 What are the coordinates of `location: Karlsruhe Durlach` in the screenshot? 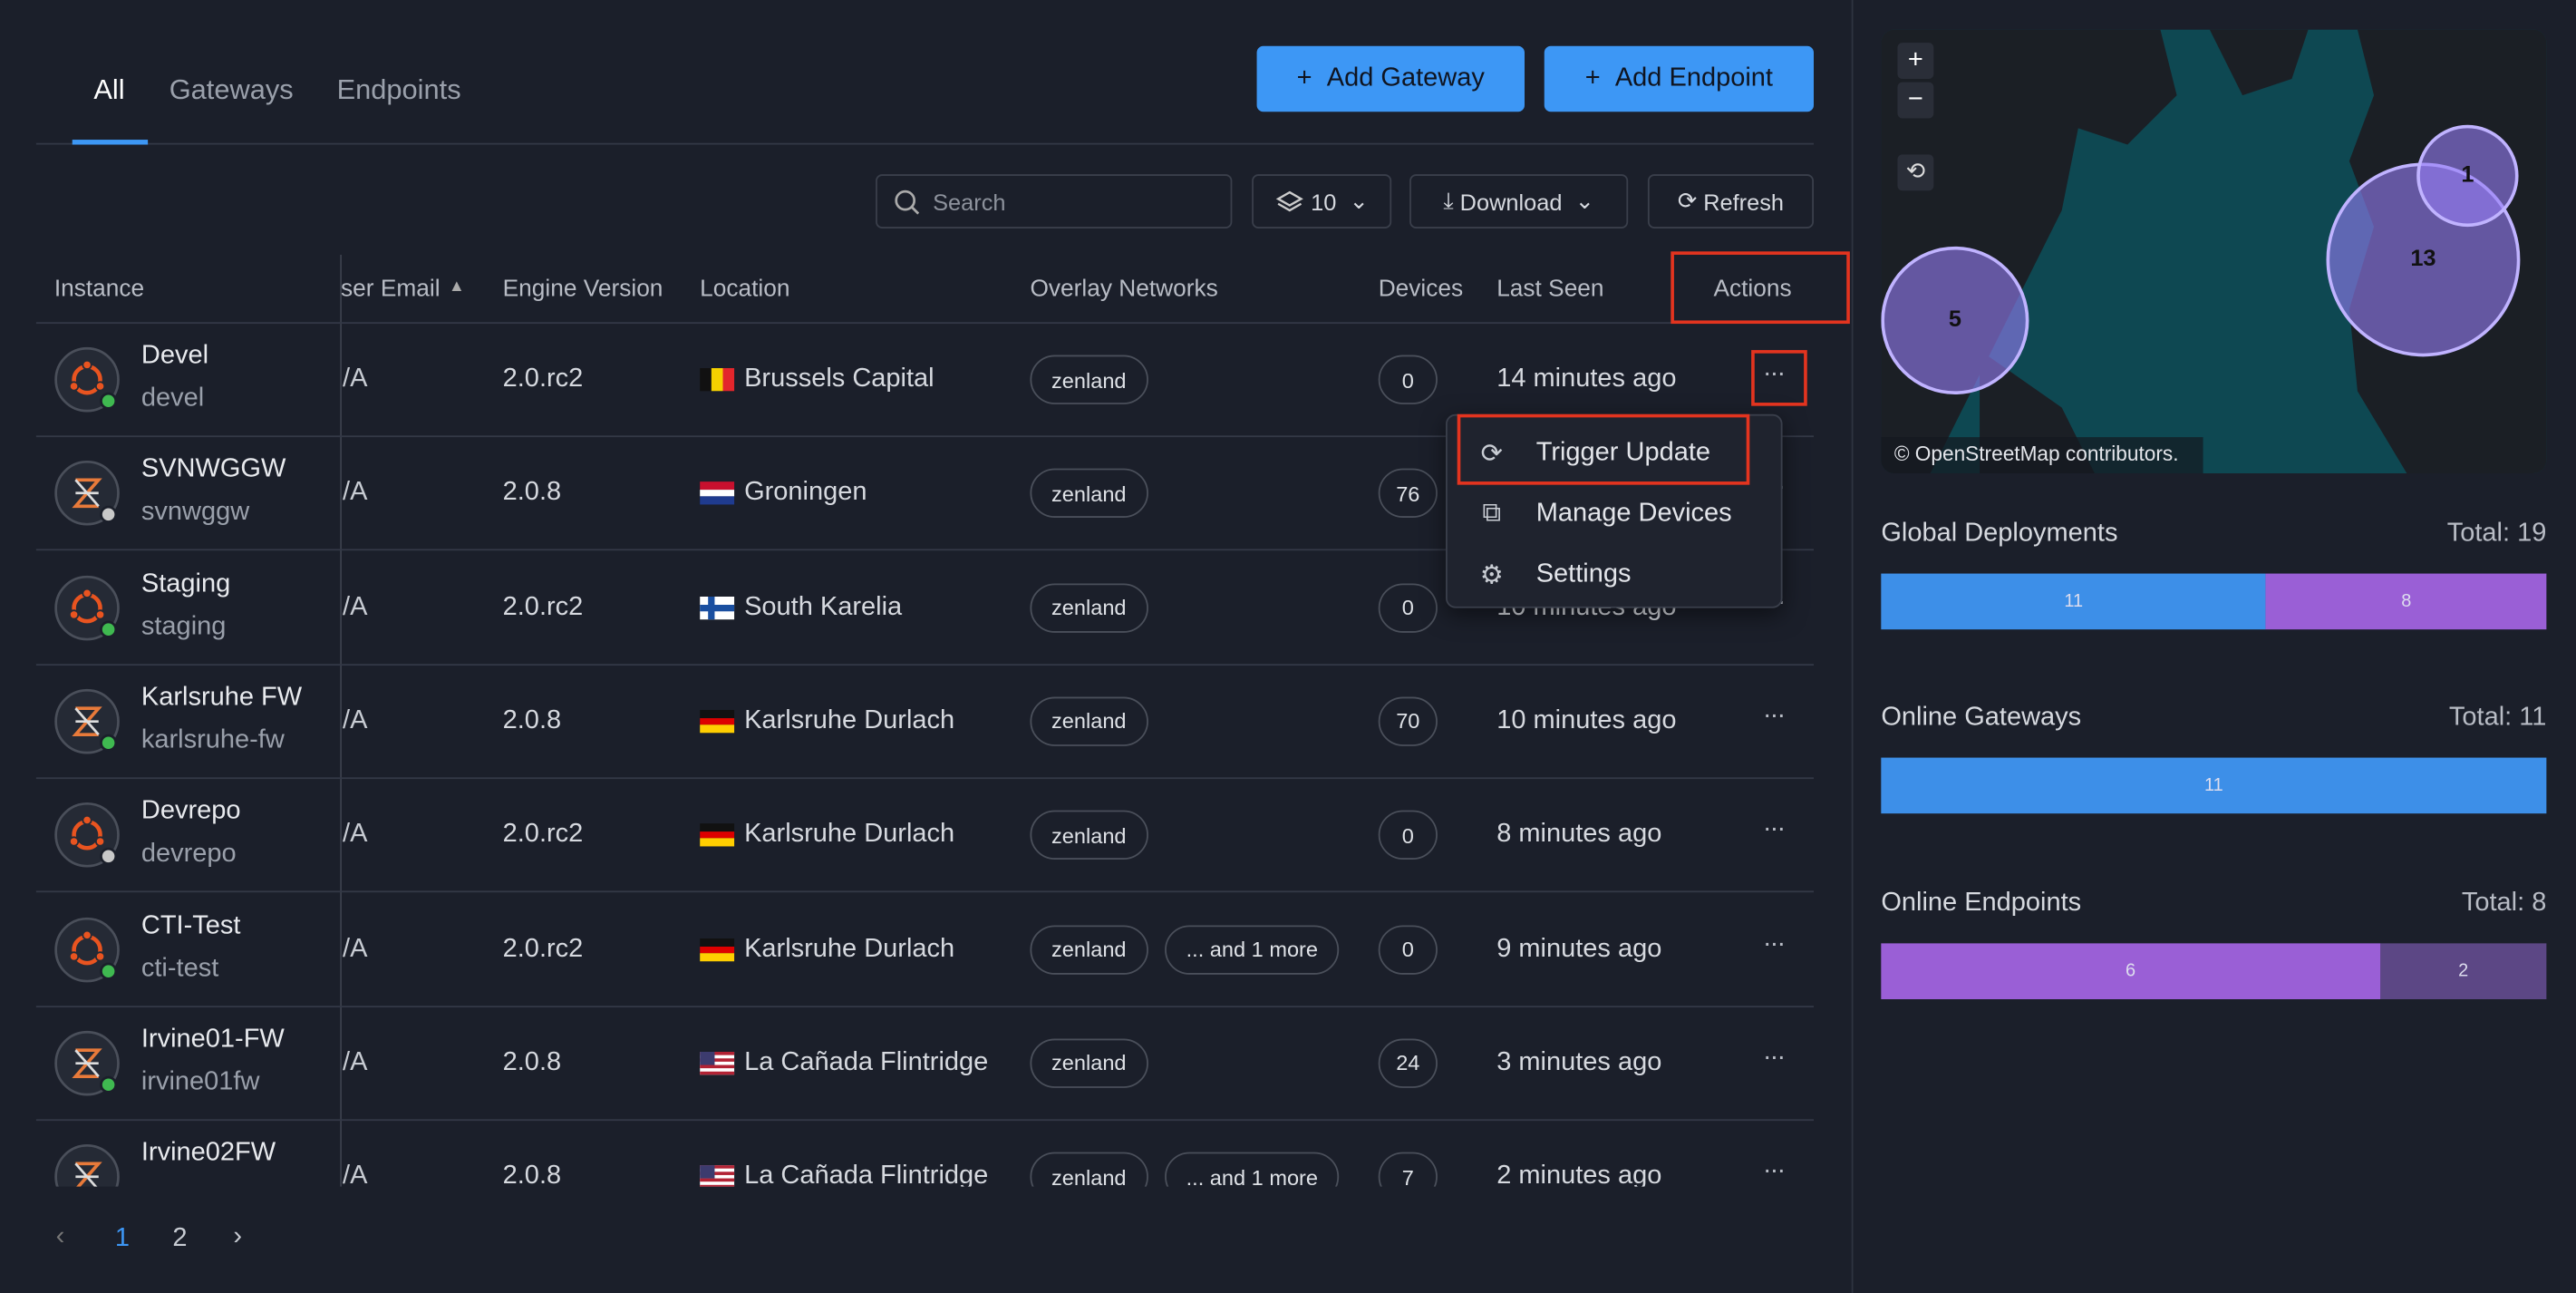 It's located at (849, 948).